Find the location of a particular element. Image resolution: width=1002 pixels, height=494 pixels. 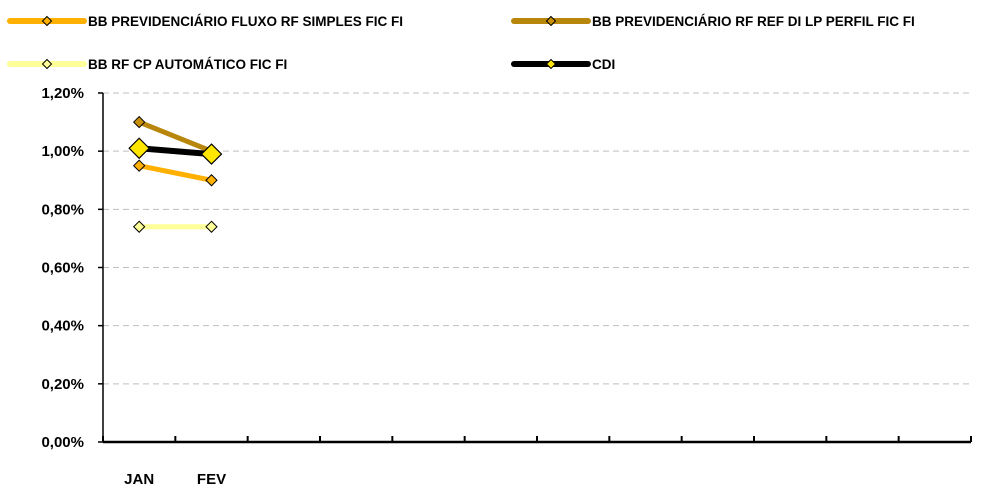

series-group is located at coordinates (175, 174).